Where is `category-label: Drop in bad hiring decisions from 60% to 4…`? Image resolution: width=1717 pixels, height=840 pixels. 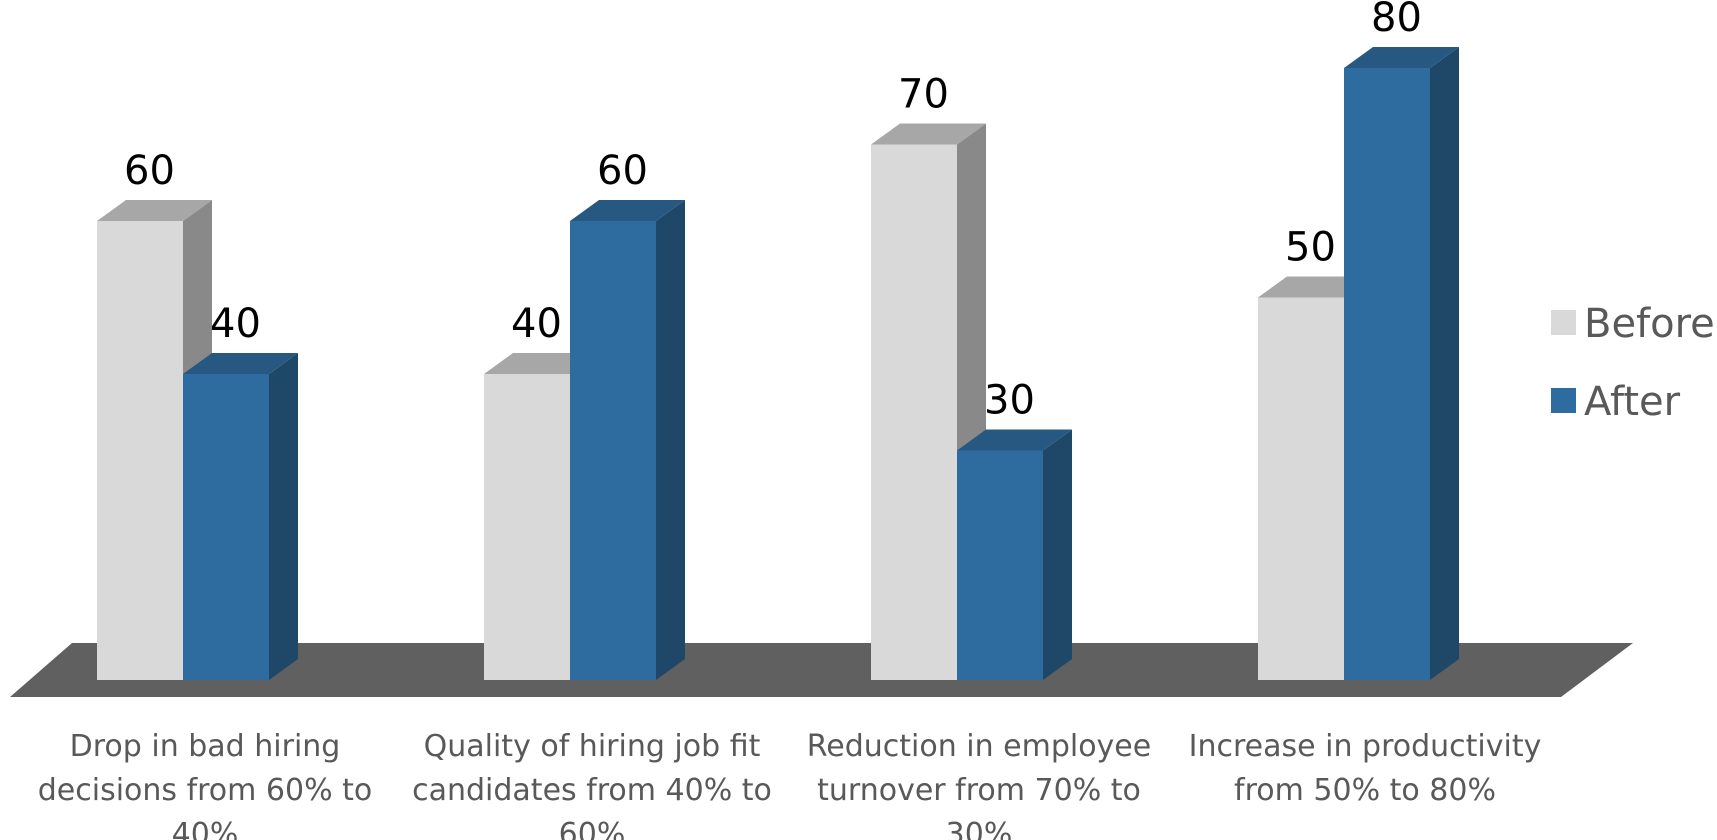
category-label: Drop in bad hiring decisions from 60% to 4… is located at coordinates (205, 784).